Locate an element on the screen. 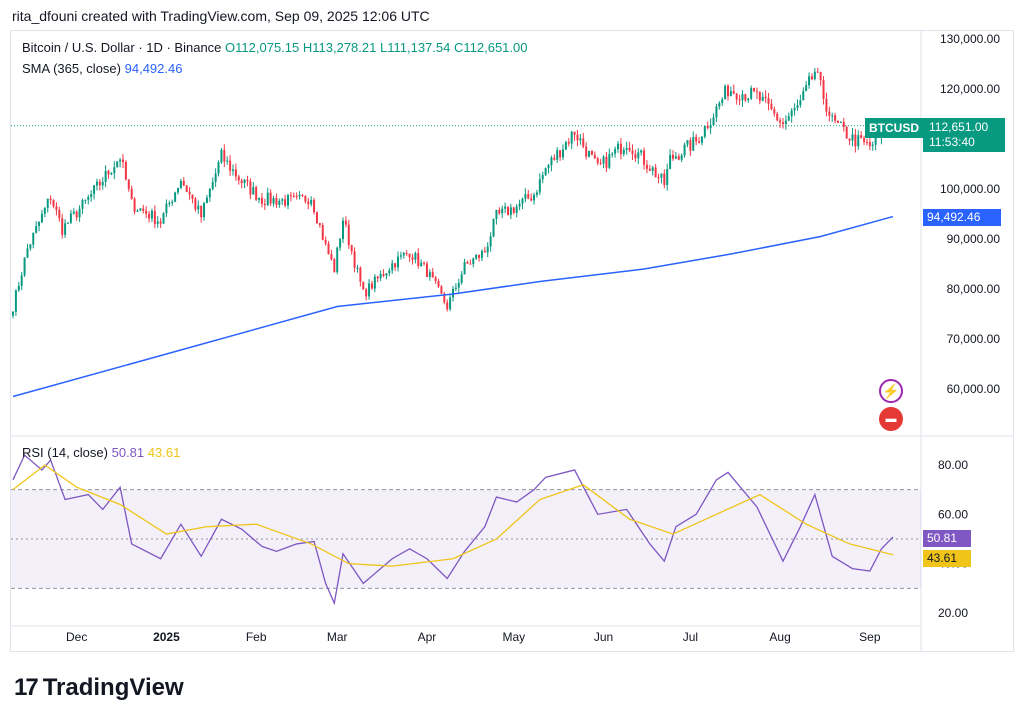  symbol-tag: BTCUSD is located at coordinates (894, 128).